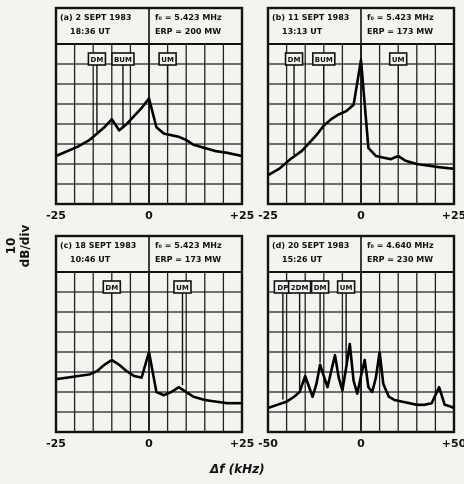 Image resolution: width=464 pixels, height=484 pixels. I want to click on y-axis-label: 10 dB/div, so click(18, 246).